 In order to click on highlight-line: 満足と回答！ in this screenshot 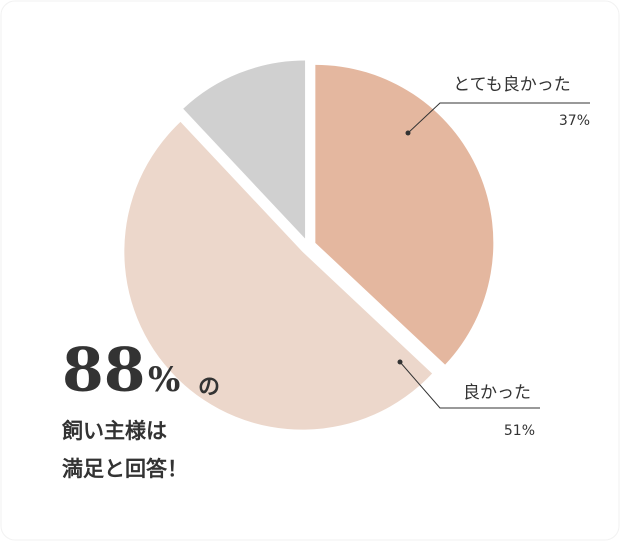, I will do `click(125, 469)`.